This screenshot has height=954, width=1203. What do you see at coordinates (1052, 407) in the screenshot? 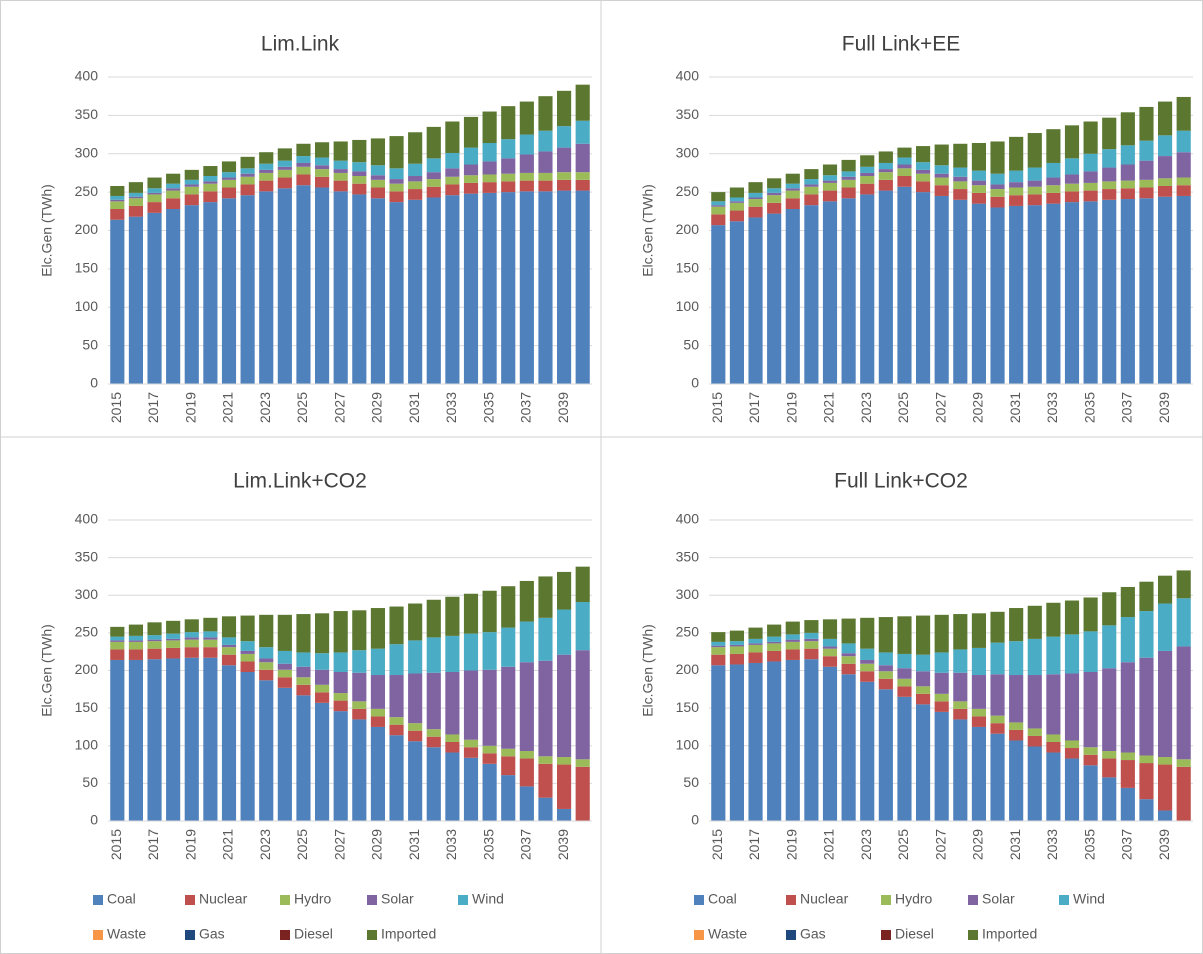
I see `x-tick-label: 2033` at bounding box center [1052, 407].